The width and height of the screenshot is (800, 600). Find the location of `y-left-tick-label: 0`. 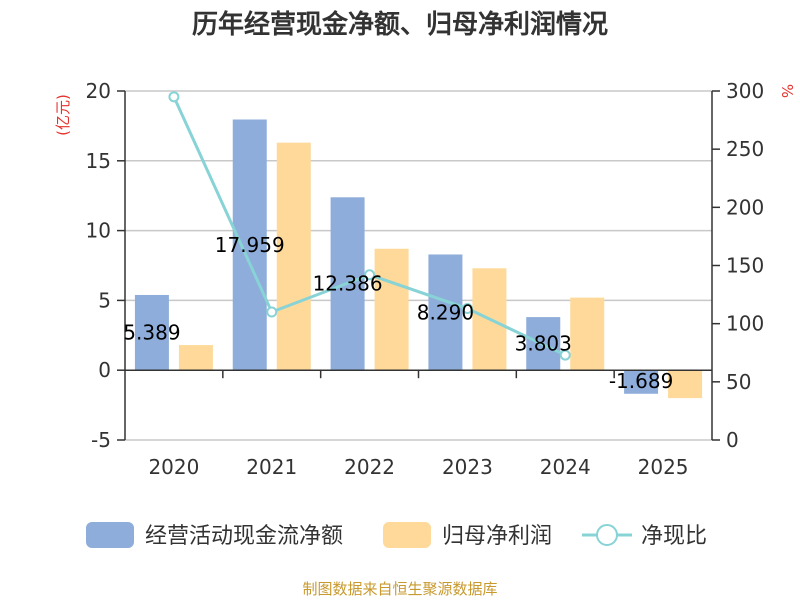

y-left-tick-label: 0 is located at coordinates (104, 370).